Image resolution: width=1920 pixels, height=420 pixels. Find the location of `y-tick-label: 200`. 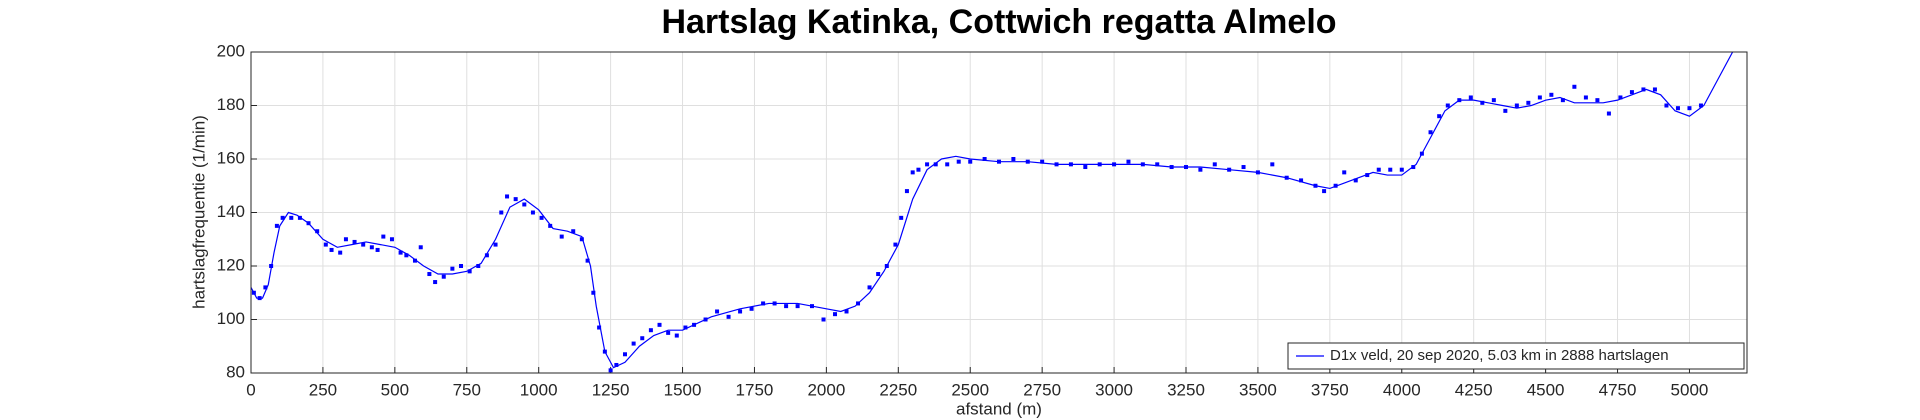

y-tick-label: 200 is located at coordinates (231, 50).